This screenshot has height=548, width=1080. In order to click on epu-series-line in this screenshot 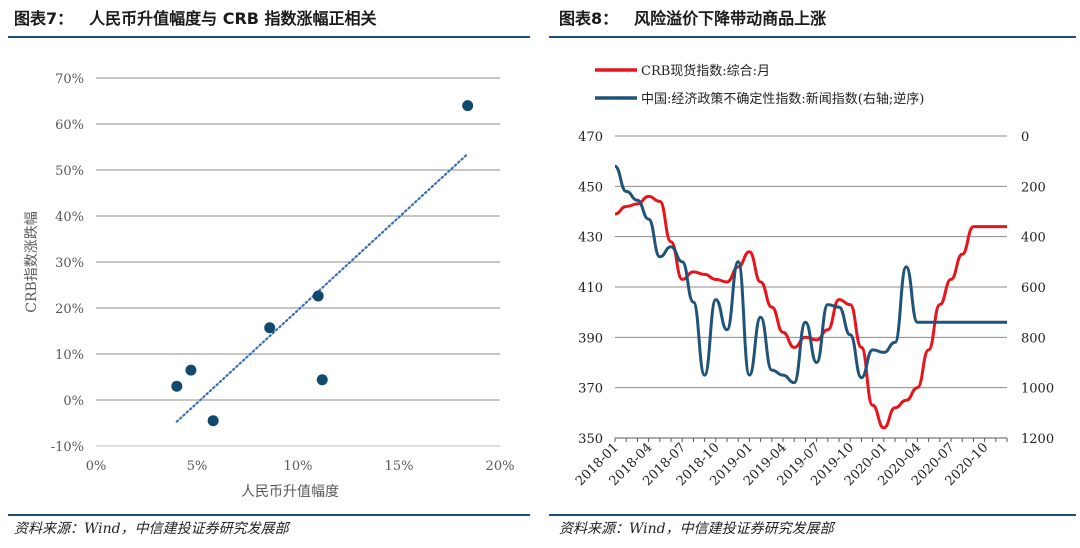, I will do `click(810, 274)`.